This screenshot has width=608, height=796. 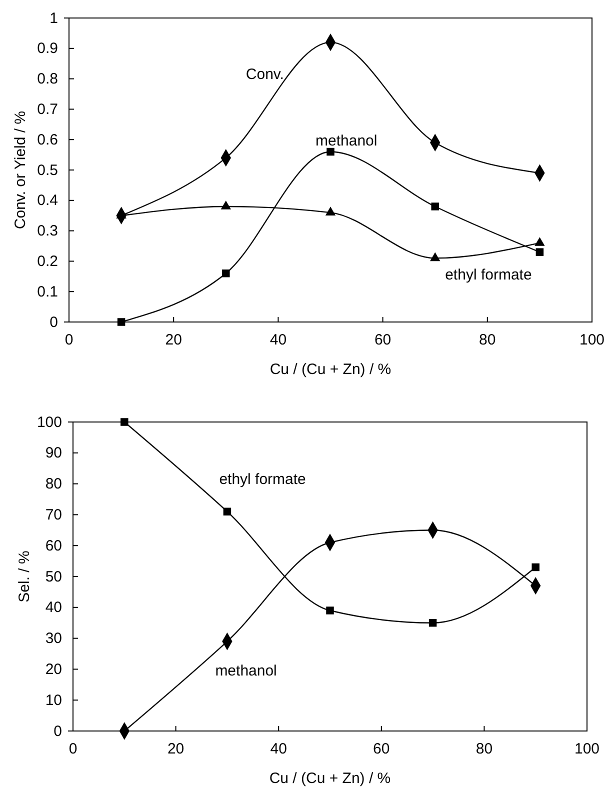 What do you see at coordinates (53, 453) in the screenshot?
I see `y-tick-label: 90` at bounding box center [53, 453].